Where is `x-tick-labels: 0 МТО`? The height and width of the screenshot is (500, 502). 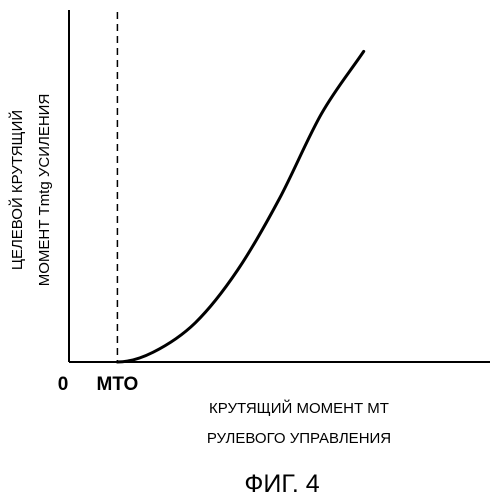
x-tick-labels: 0 МТО is located at coordinates (98, 384).